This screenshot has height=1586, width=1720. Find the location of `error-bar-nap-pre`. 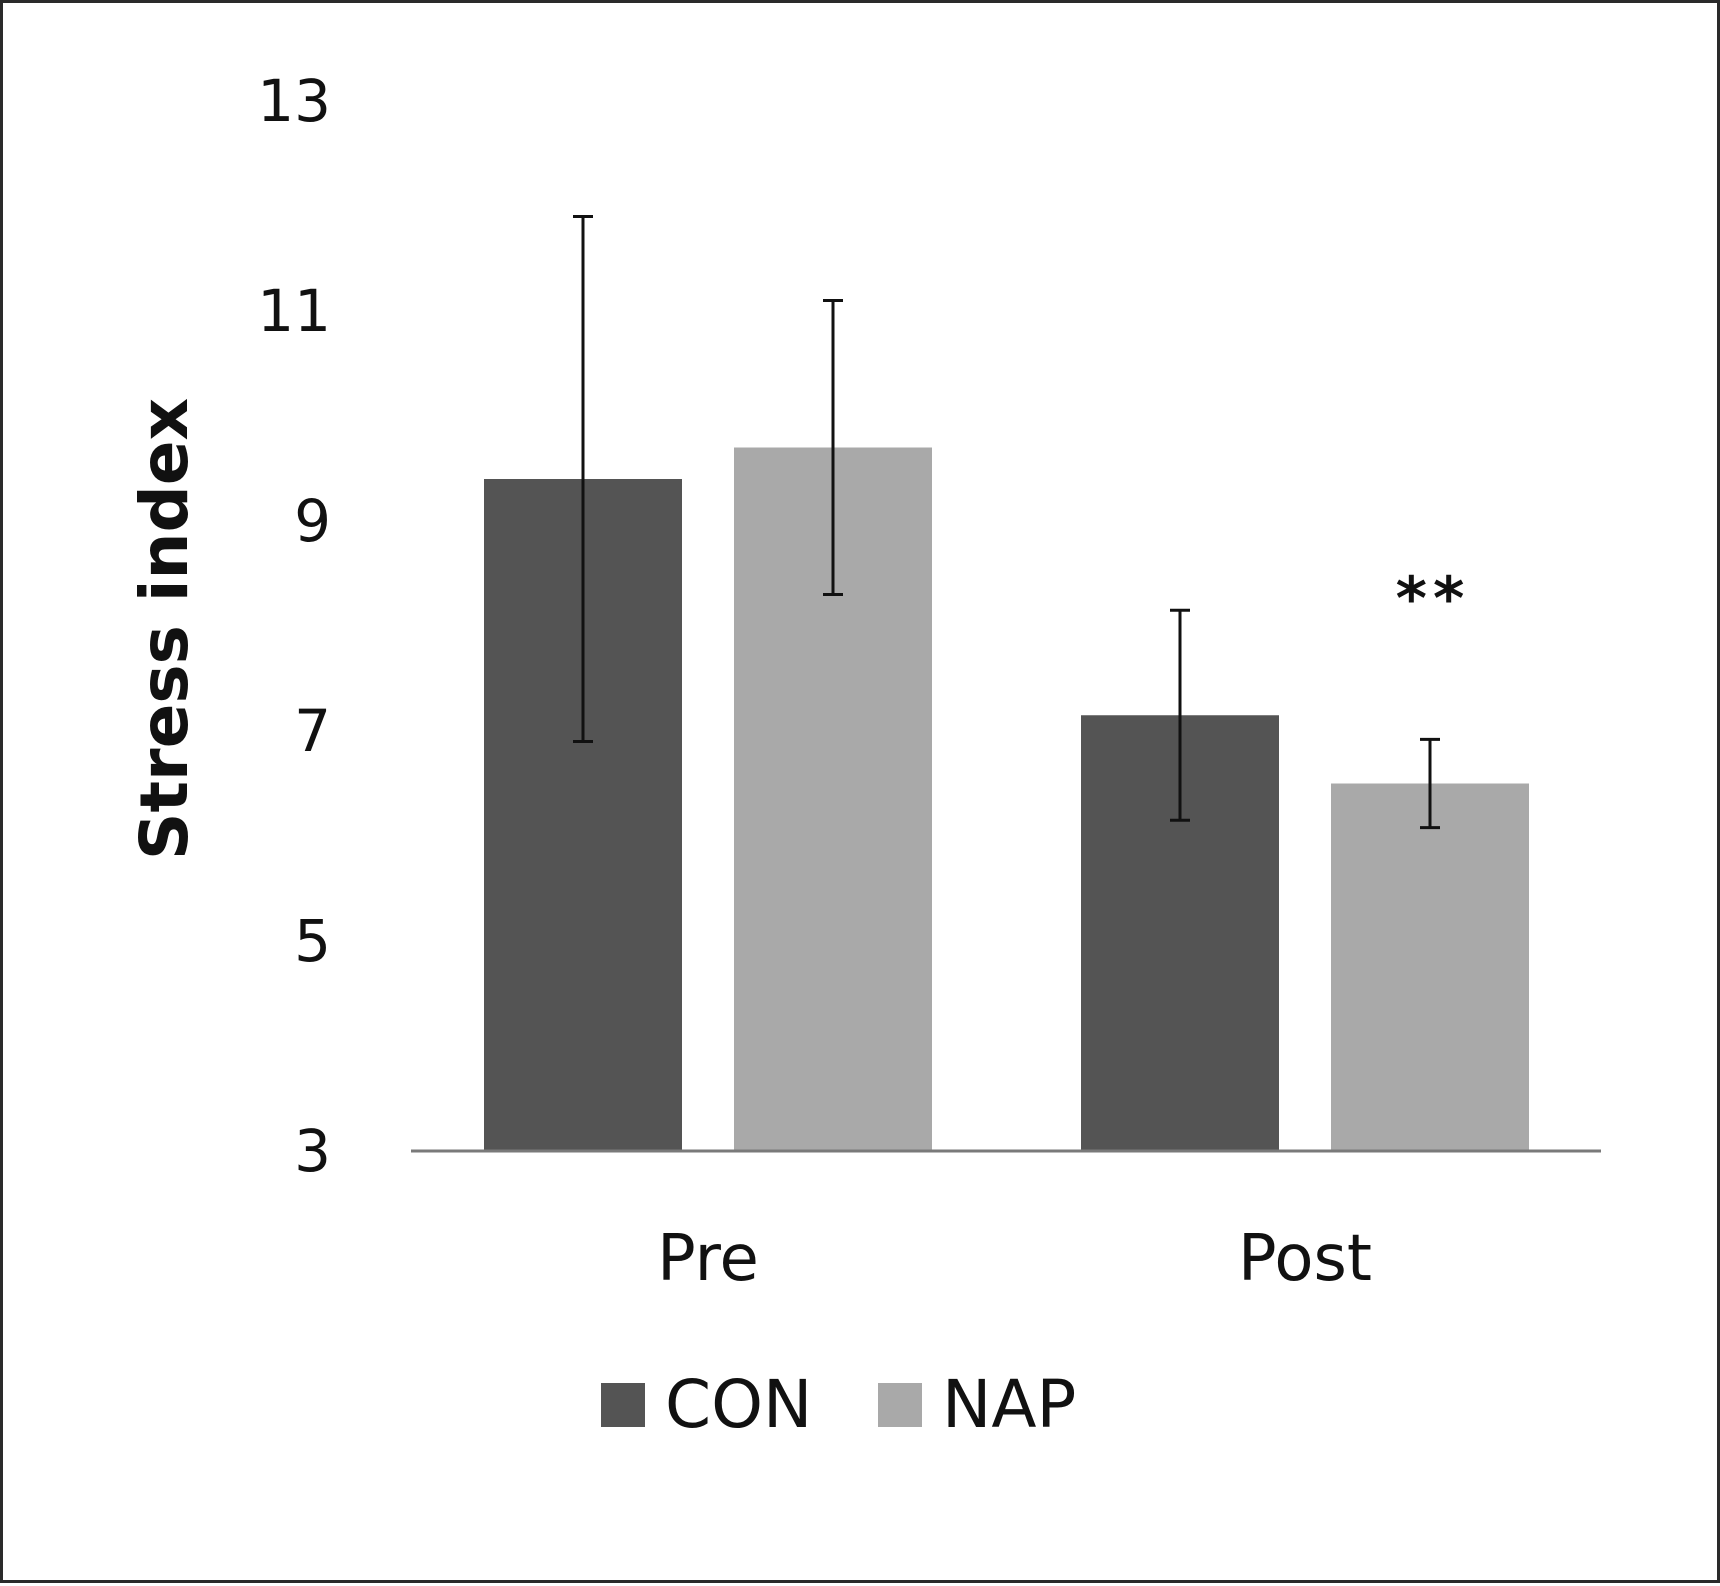

error-bar-nap-pre is located at coordinates (833, 447).